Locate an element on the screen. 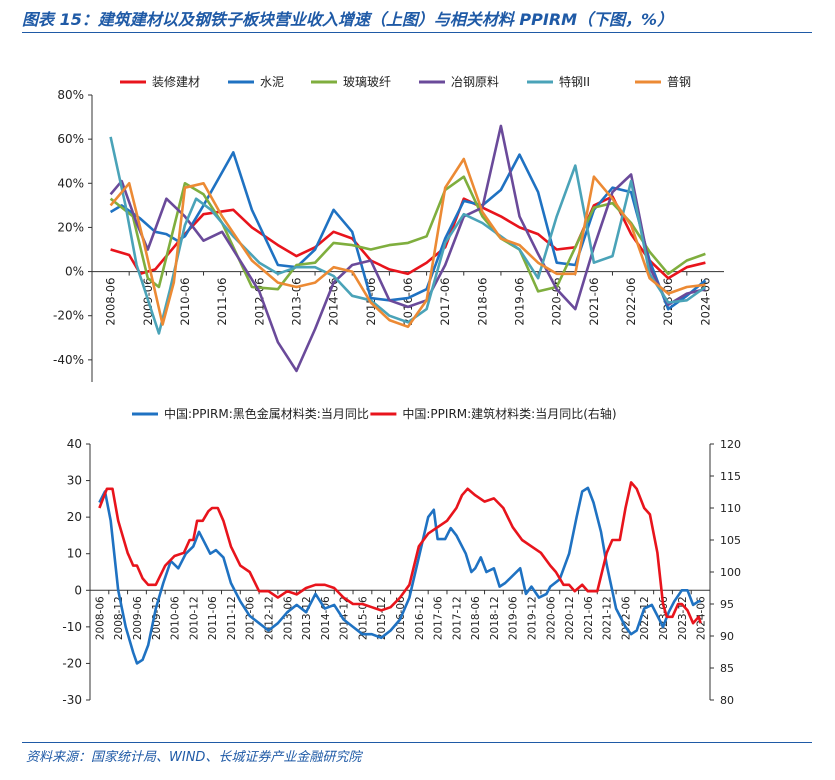 This screenshot has height=780, width=835. x-tick-label: 2015-06 is located at coordinates (363, 618).